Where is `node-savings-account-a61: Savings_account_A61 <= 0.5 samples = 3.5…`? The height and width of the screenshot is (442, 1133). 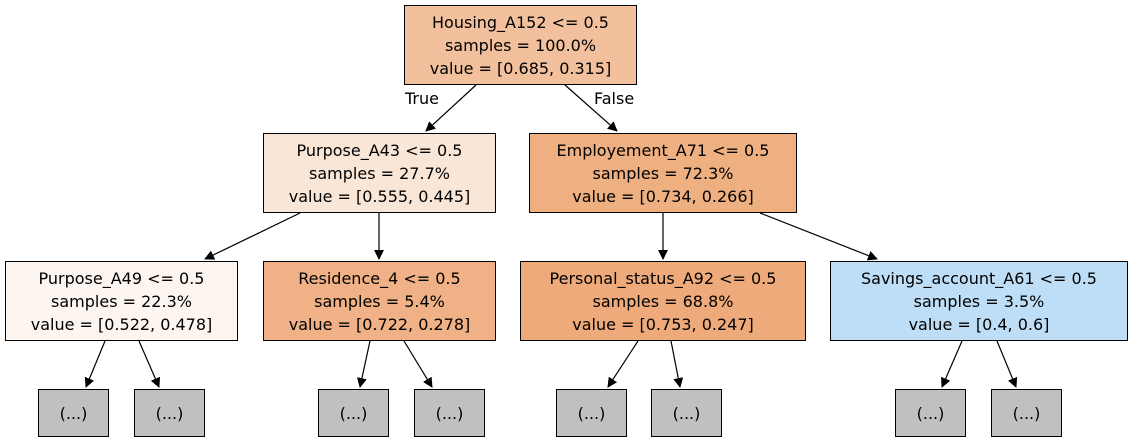
node-savings-account-a61: Savings_account_A61 <= 0.5 samples = 3.5… is located at coordinates (979, 301).